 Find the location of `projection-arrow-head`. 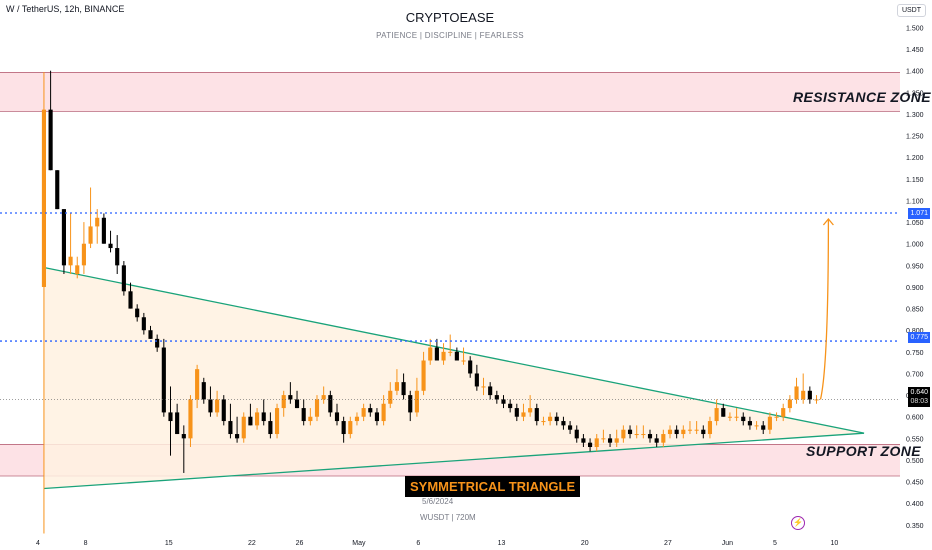

projection-arrow-head is located at coordinates (828, 221).